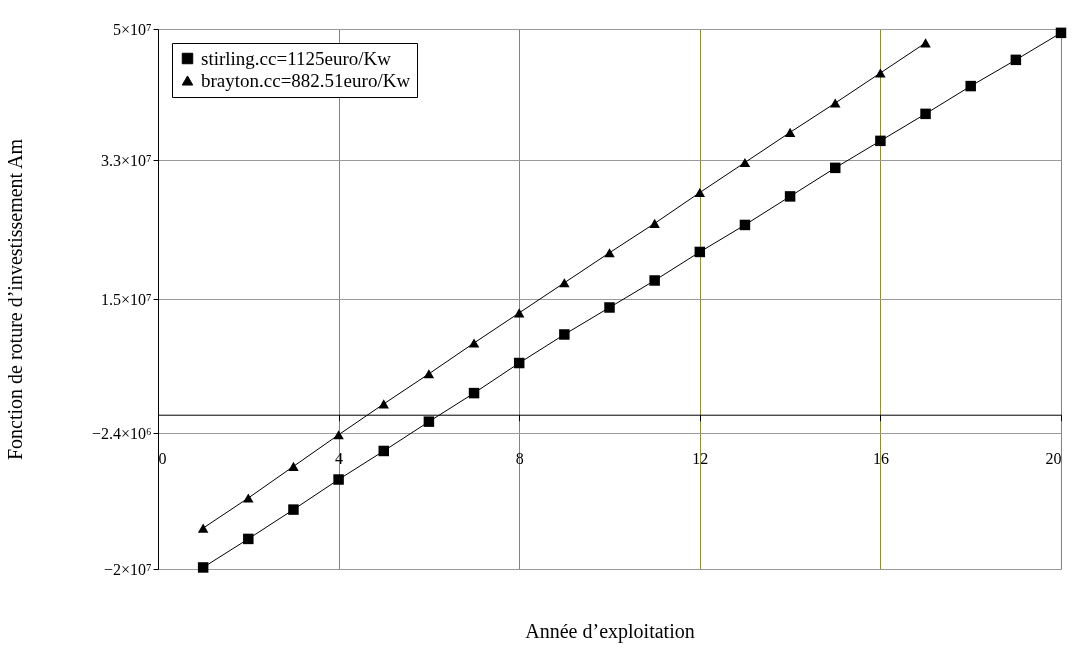 Image resolution: width=1077 pixels, height=648 pixels. I want to click on y-tick-label: 5×10⁷, so click(132, 29).